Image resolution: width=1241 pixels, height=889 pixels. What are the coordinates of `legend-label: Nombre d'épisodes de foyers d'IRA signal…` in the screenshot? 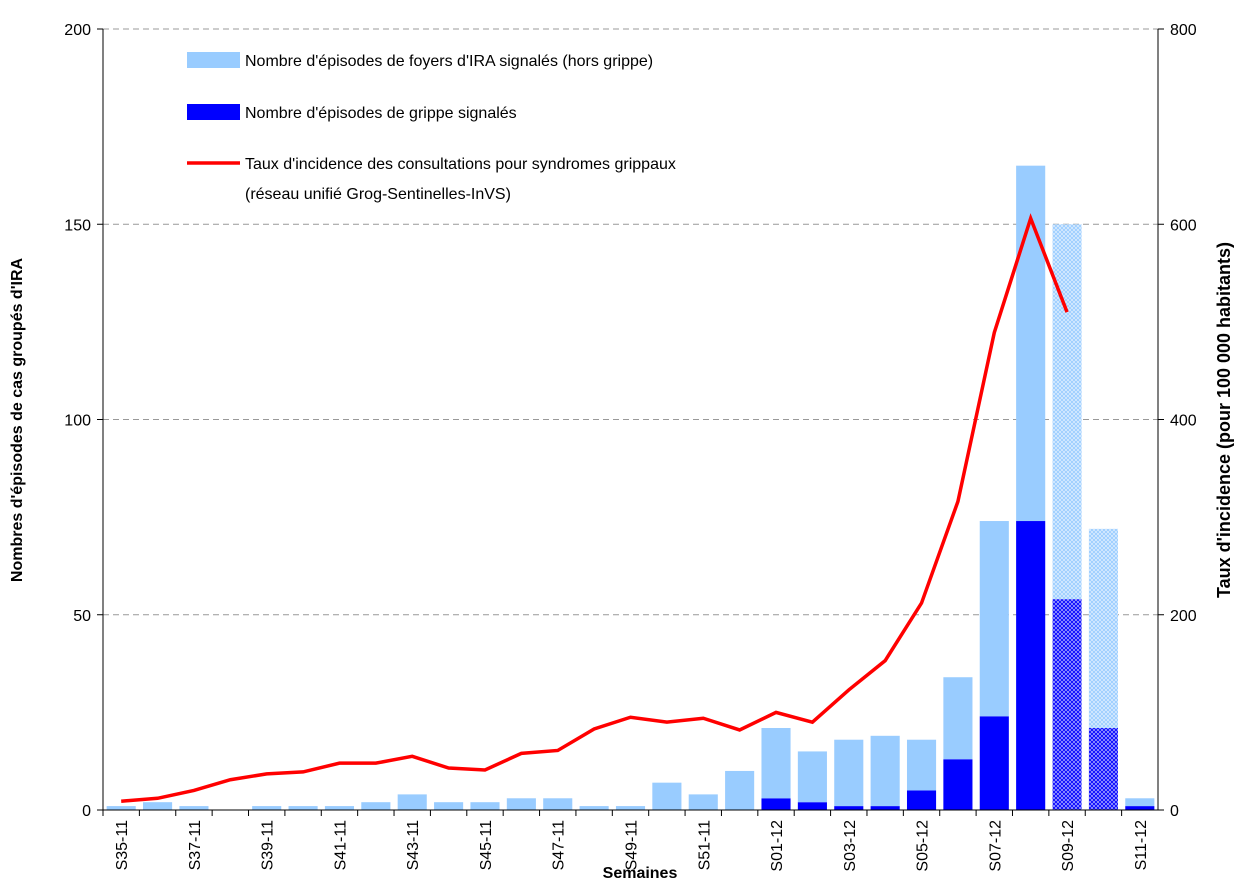 It's located at (449, 61).